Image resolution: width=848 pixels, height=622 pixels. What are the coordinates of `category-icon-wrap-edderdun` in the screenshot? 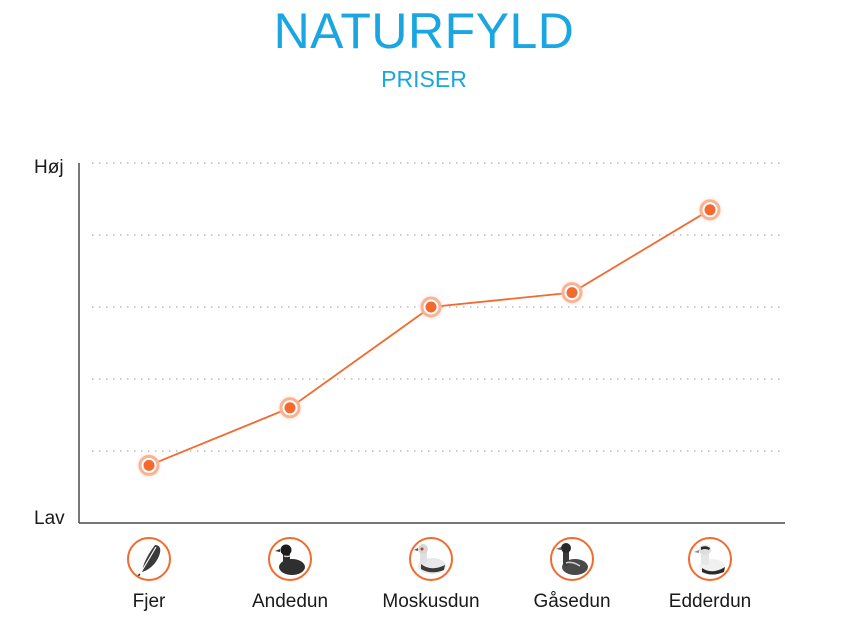 It's located at (710, 559).